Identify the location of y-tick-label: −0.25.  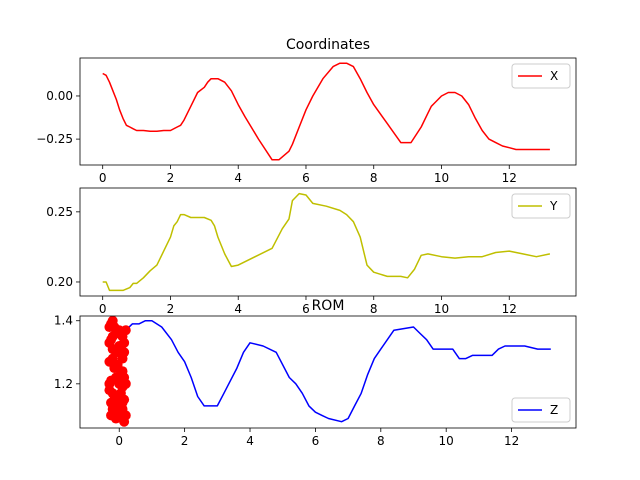
(54, 139).